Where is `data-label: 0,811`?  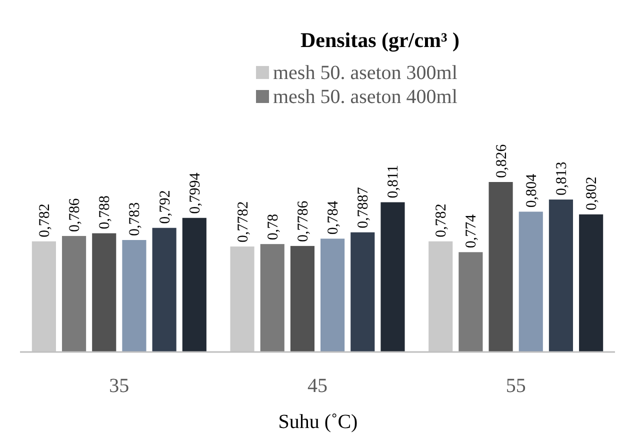
data-label: 0,811 is located at coordinates (394, 181).